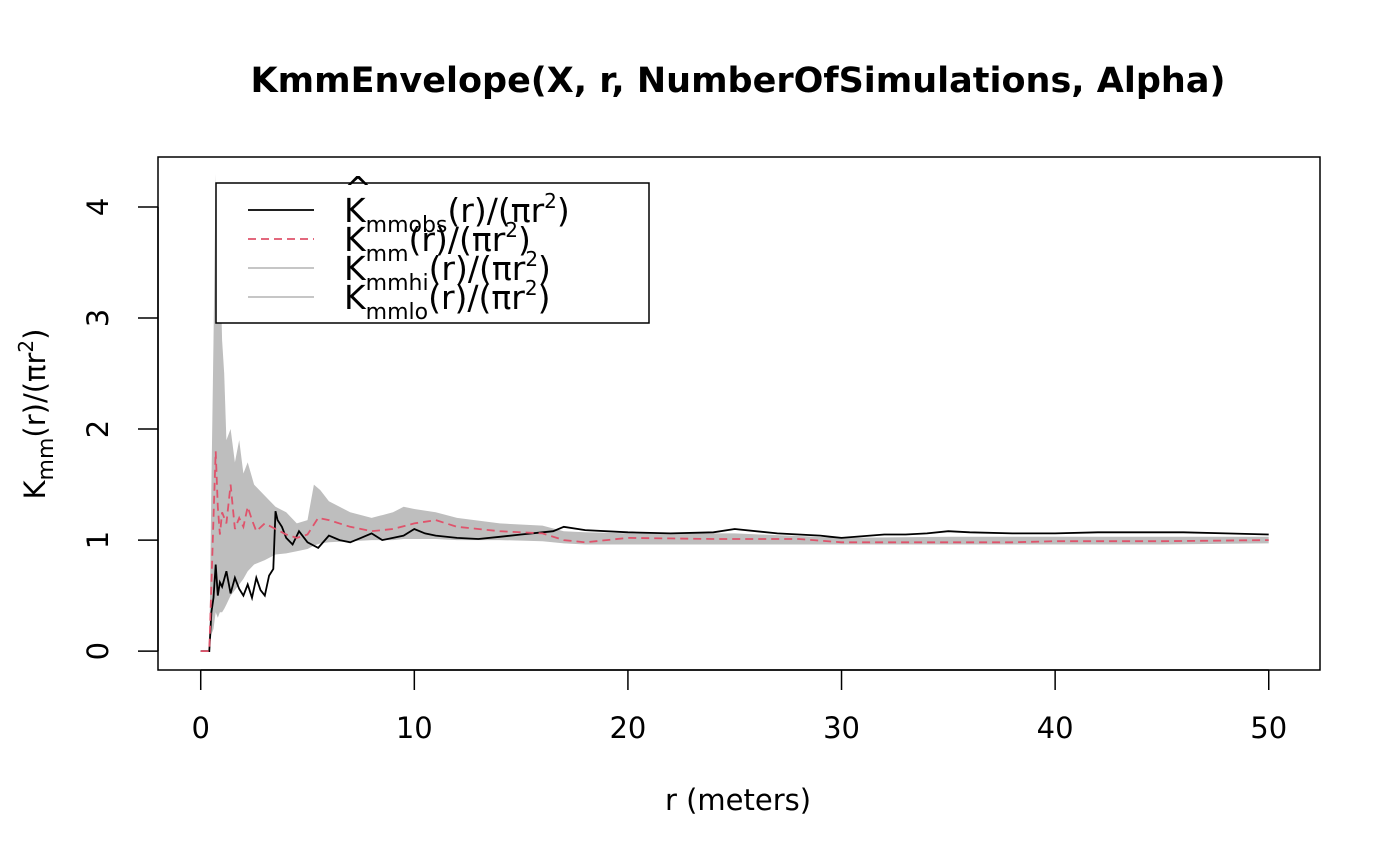  I want to click on legend-hat: ^, so click(358, 188).